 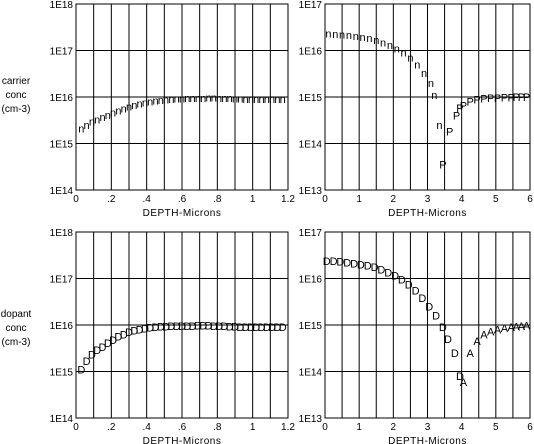 What do you see at coordinates (16, 81) in the screenshot?
I see `side-label-top-line1: carrier` at bounding box center [16, 81].